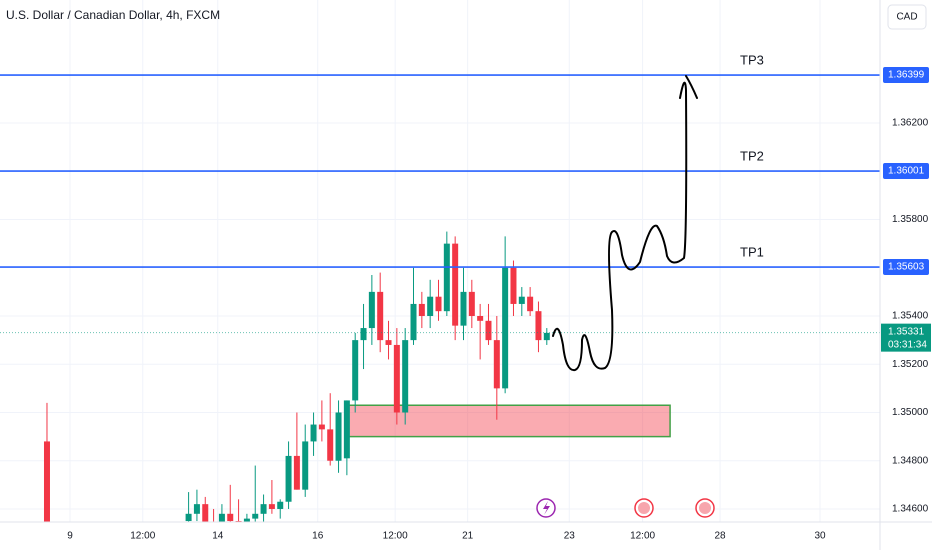 This screenshot has width=932, height=550. I want to click on price-line-label: 1.35603, so click(906, 267).